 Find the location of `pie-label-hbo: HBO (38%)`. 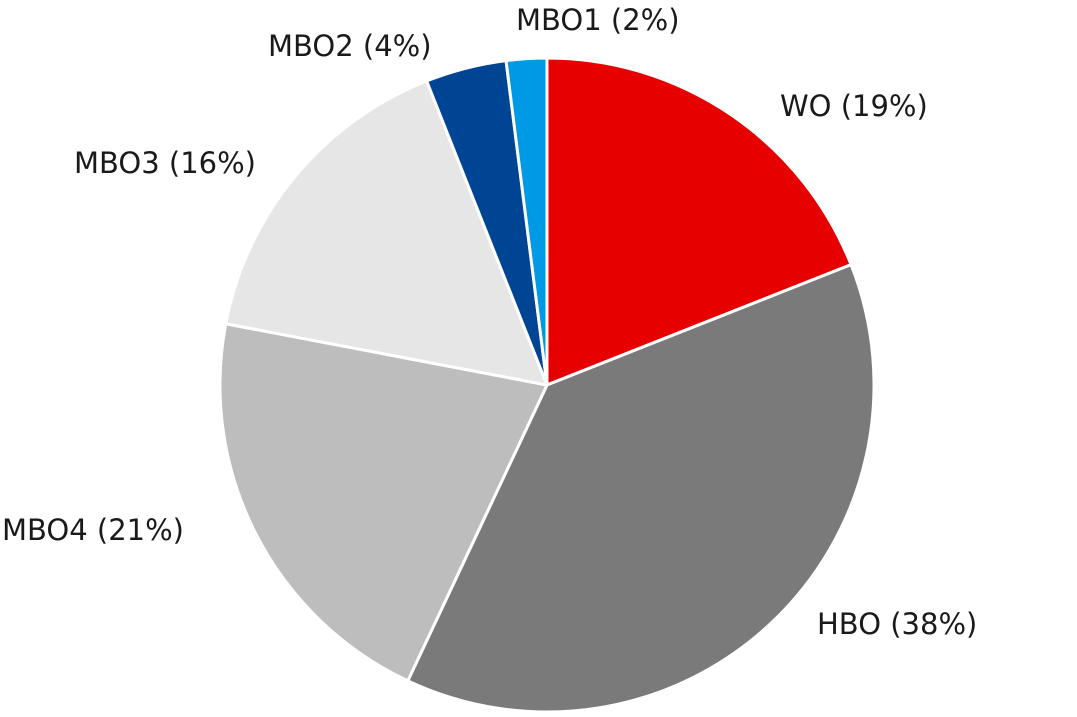

pie-label-hbo: HBO (38%) is located at coordinates (897, 624).